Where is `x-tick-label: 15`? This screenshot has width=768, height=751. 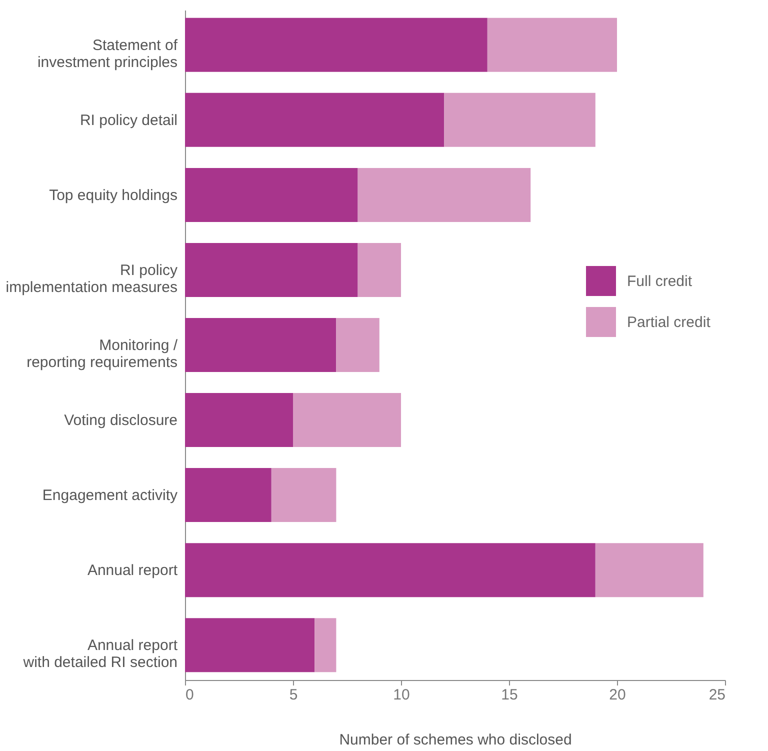
x-tick-label: 15 is located at coordinates (509, 695).